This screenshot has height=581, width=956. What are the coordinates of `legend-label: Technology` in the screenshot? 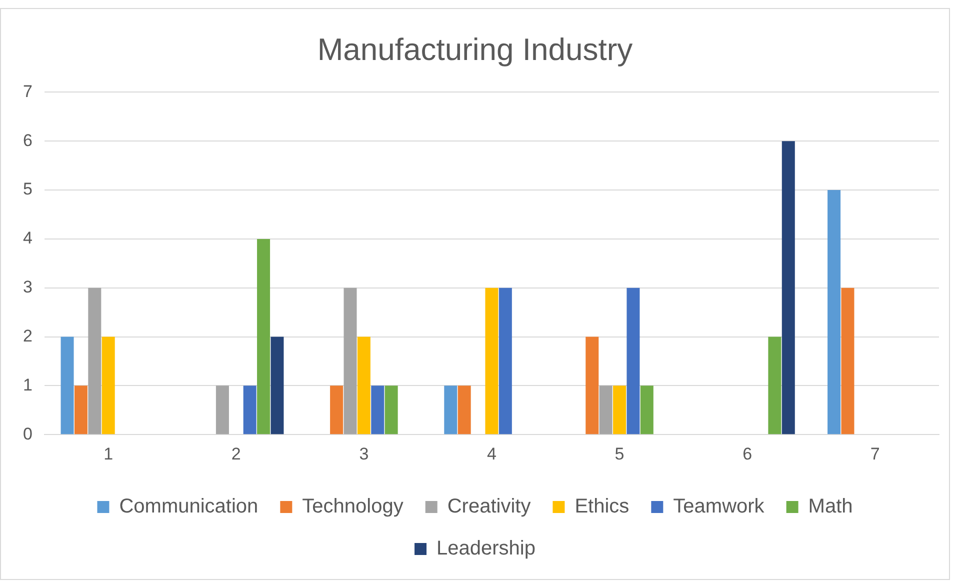 It's located at (353, 507).